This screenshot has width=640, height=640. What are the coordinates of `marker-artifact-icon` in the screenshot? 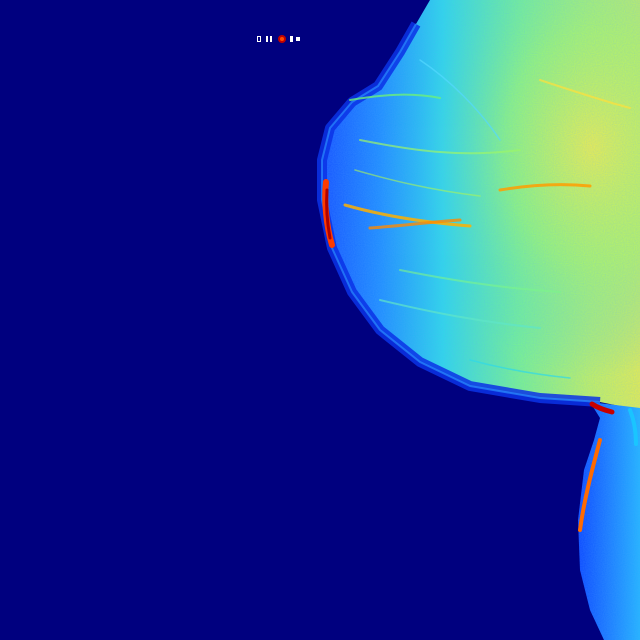 It's located at (278, 39).